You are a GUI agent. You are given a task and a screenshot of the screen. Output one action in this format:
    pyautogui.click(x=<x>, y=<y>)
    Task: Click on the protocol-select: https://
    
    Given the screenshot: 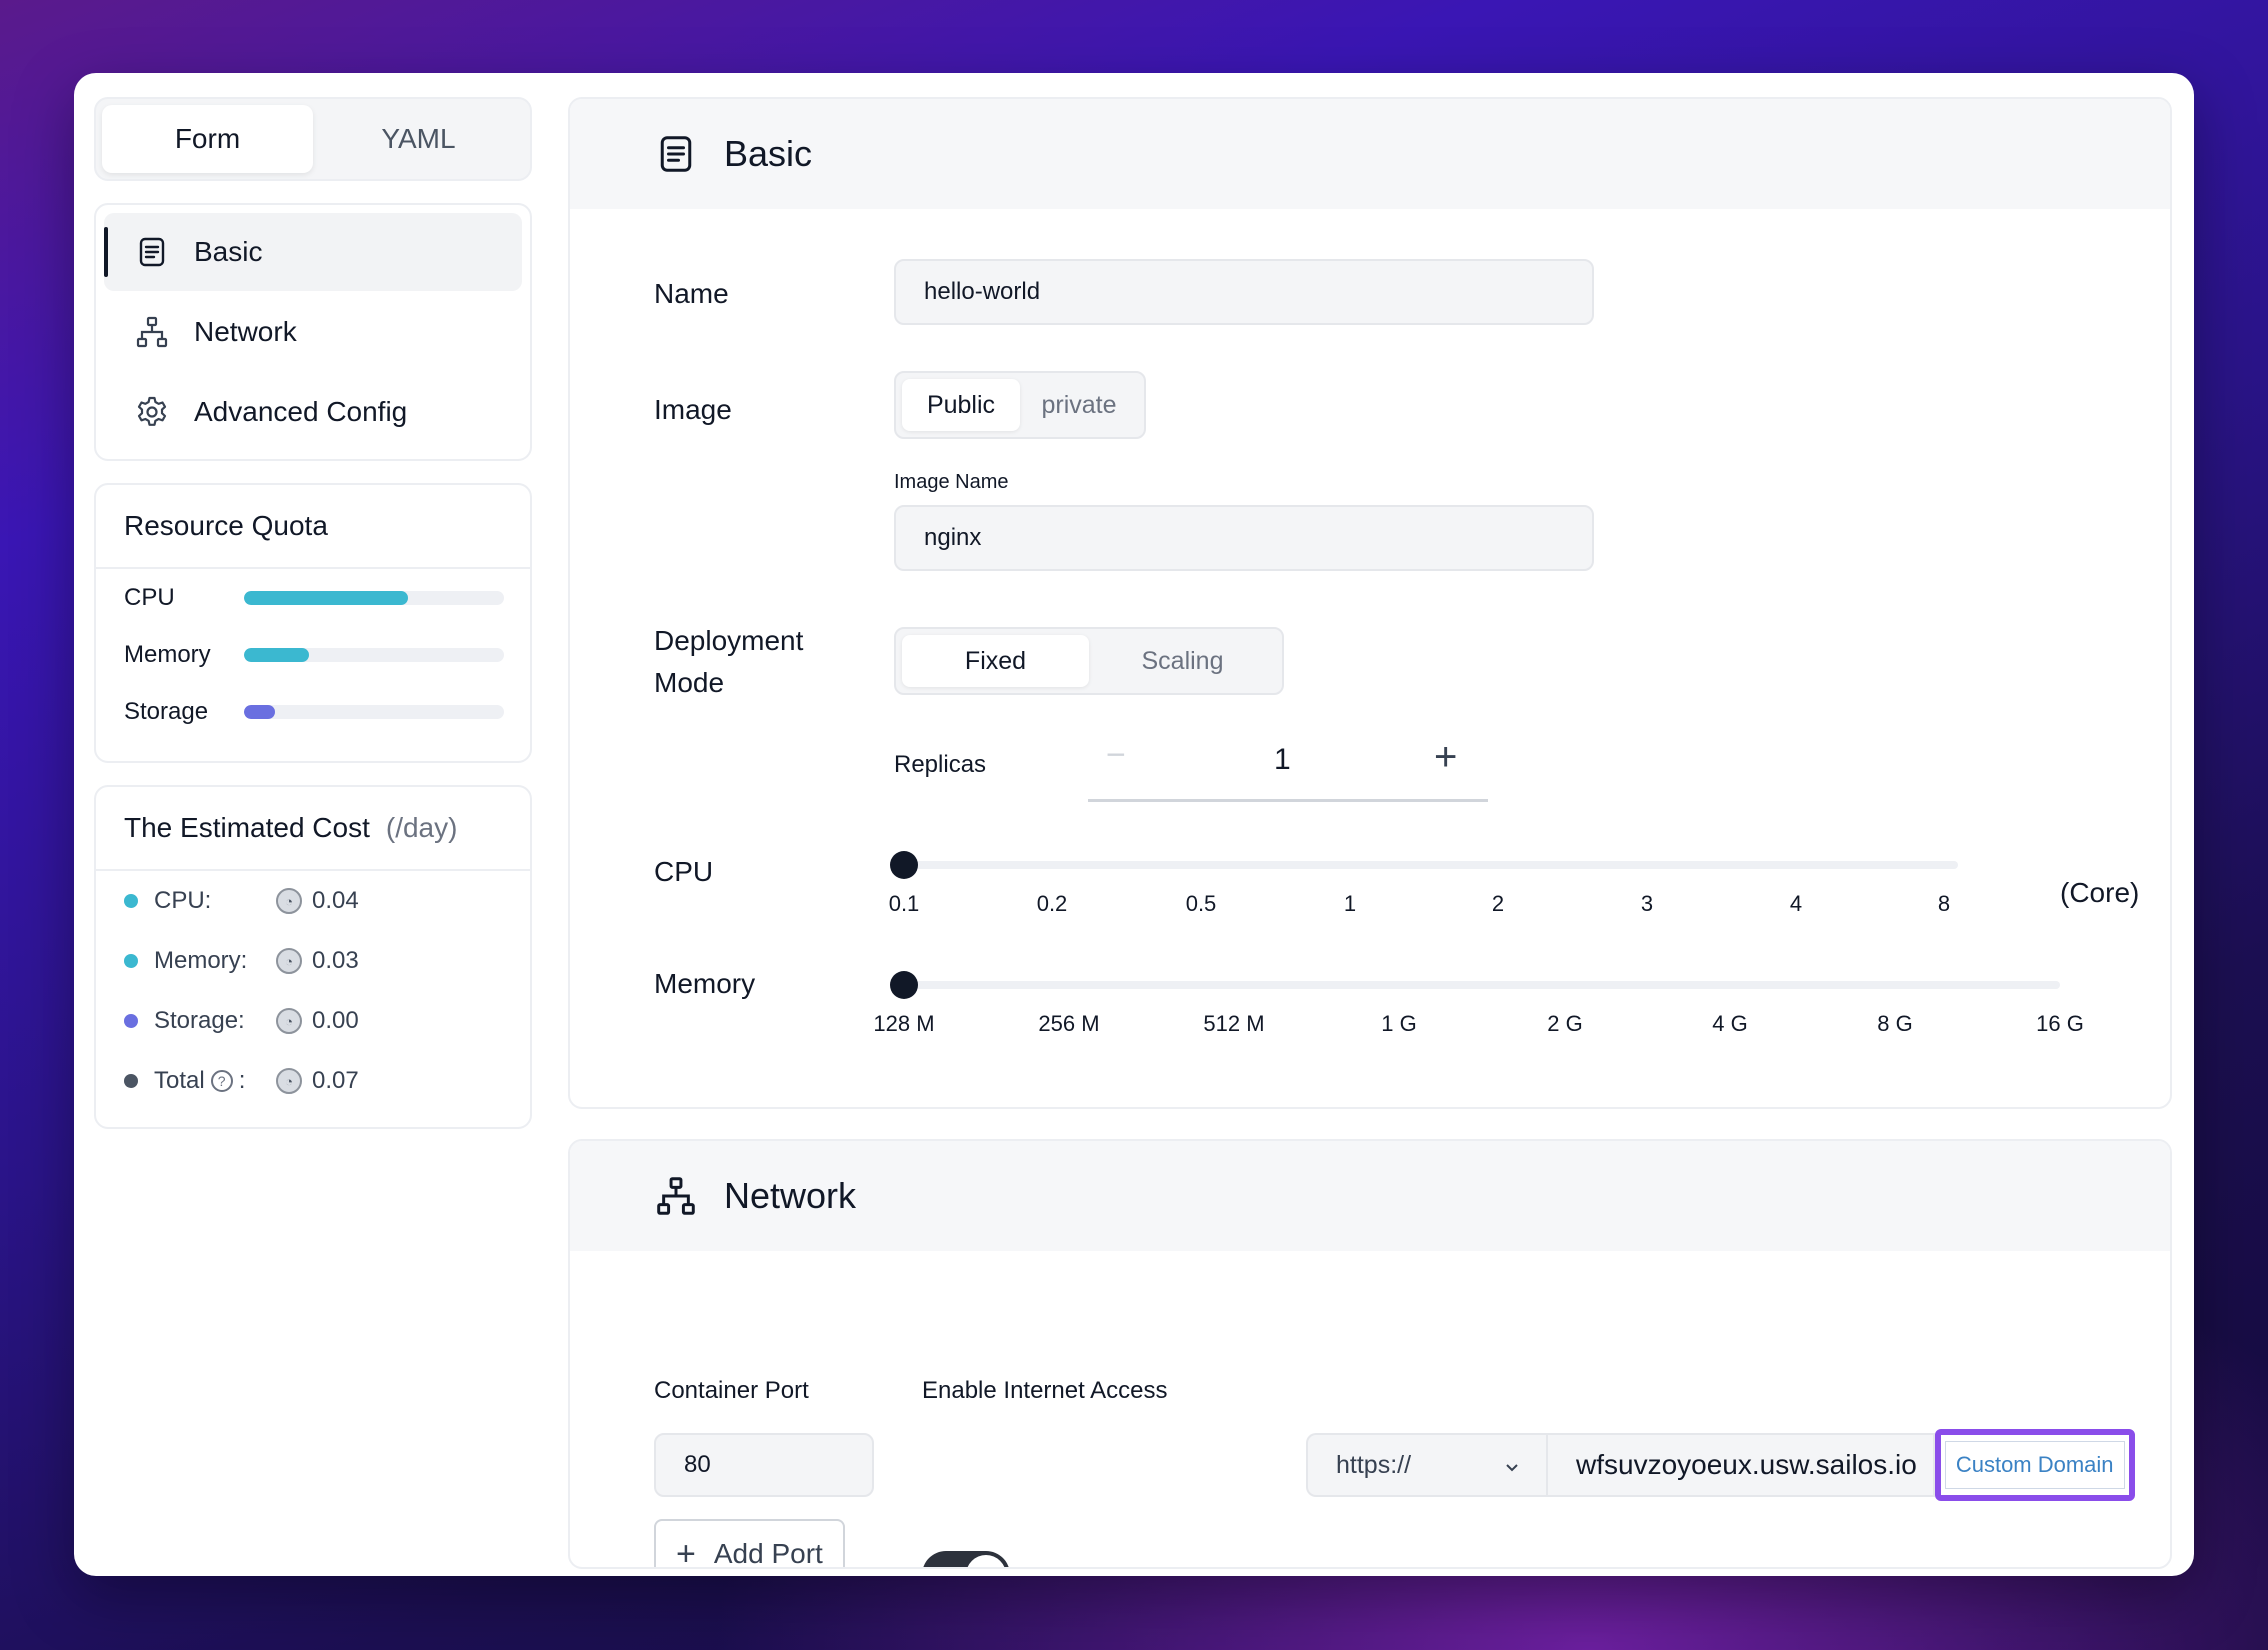 What is the action you would take?
    pyautogui.click(x=1426, y=1465)
    